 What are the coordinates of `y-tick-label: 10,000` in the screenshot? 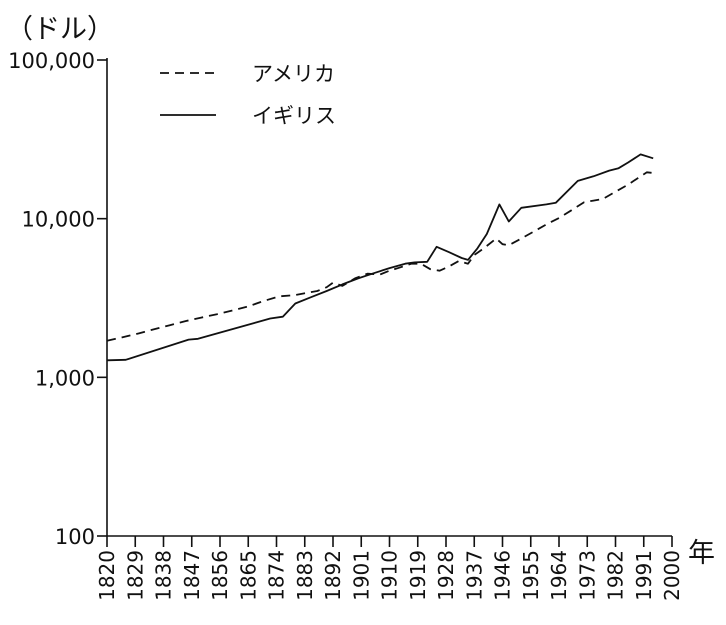 It's located at (58, 220).